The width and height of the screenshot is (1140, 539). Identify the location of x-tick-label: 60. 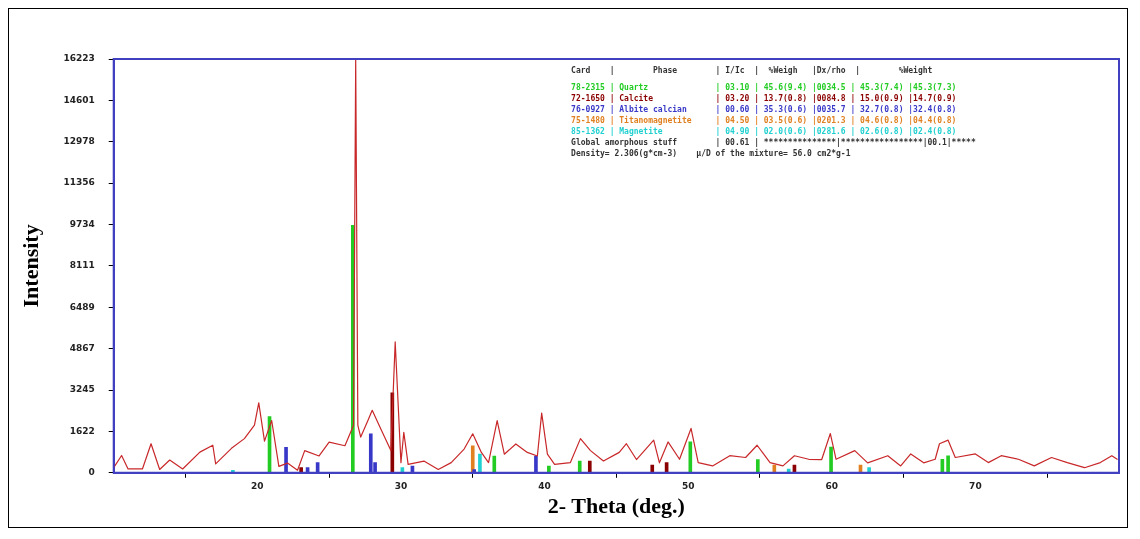
(832, 485).